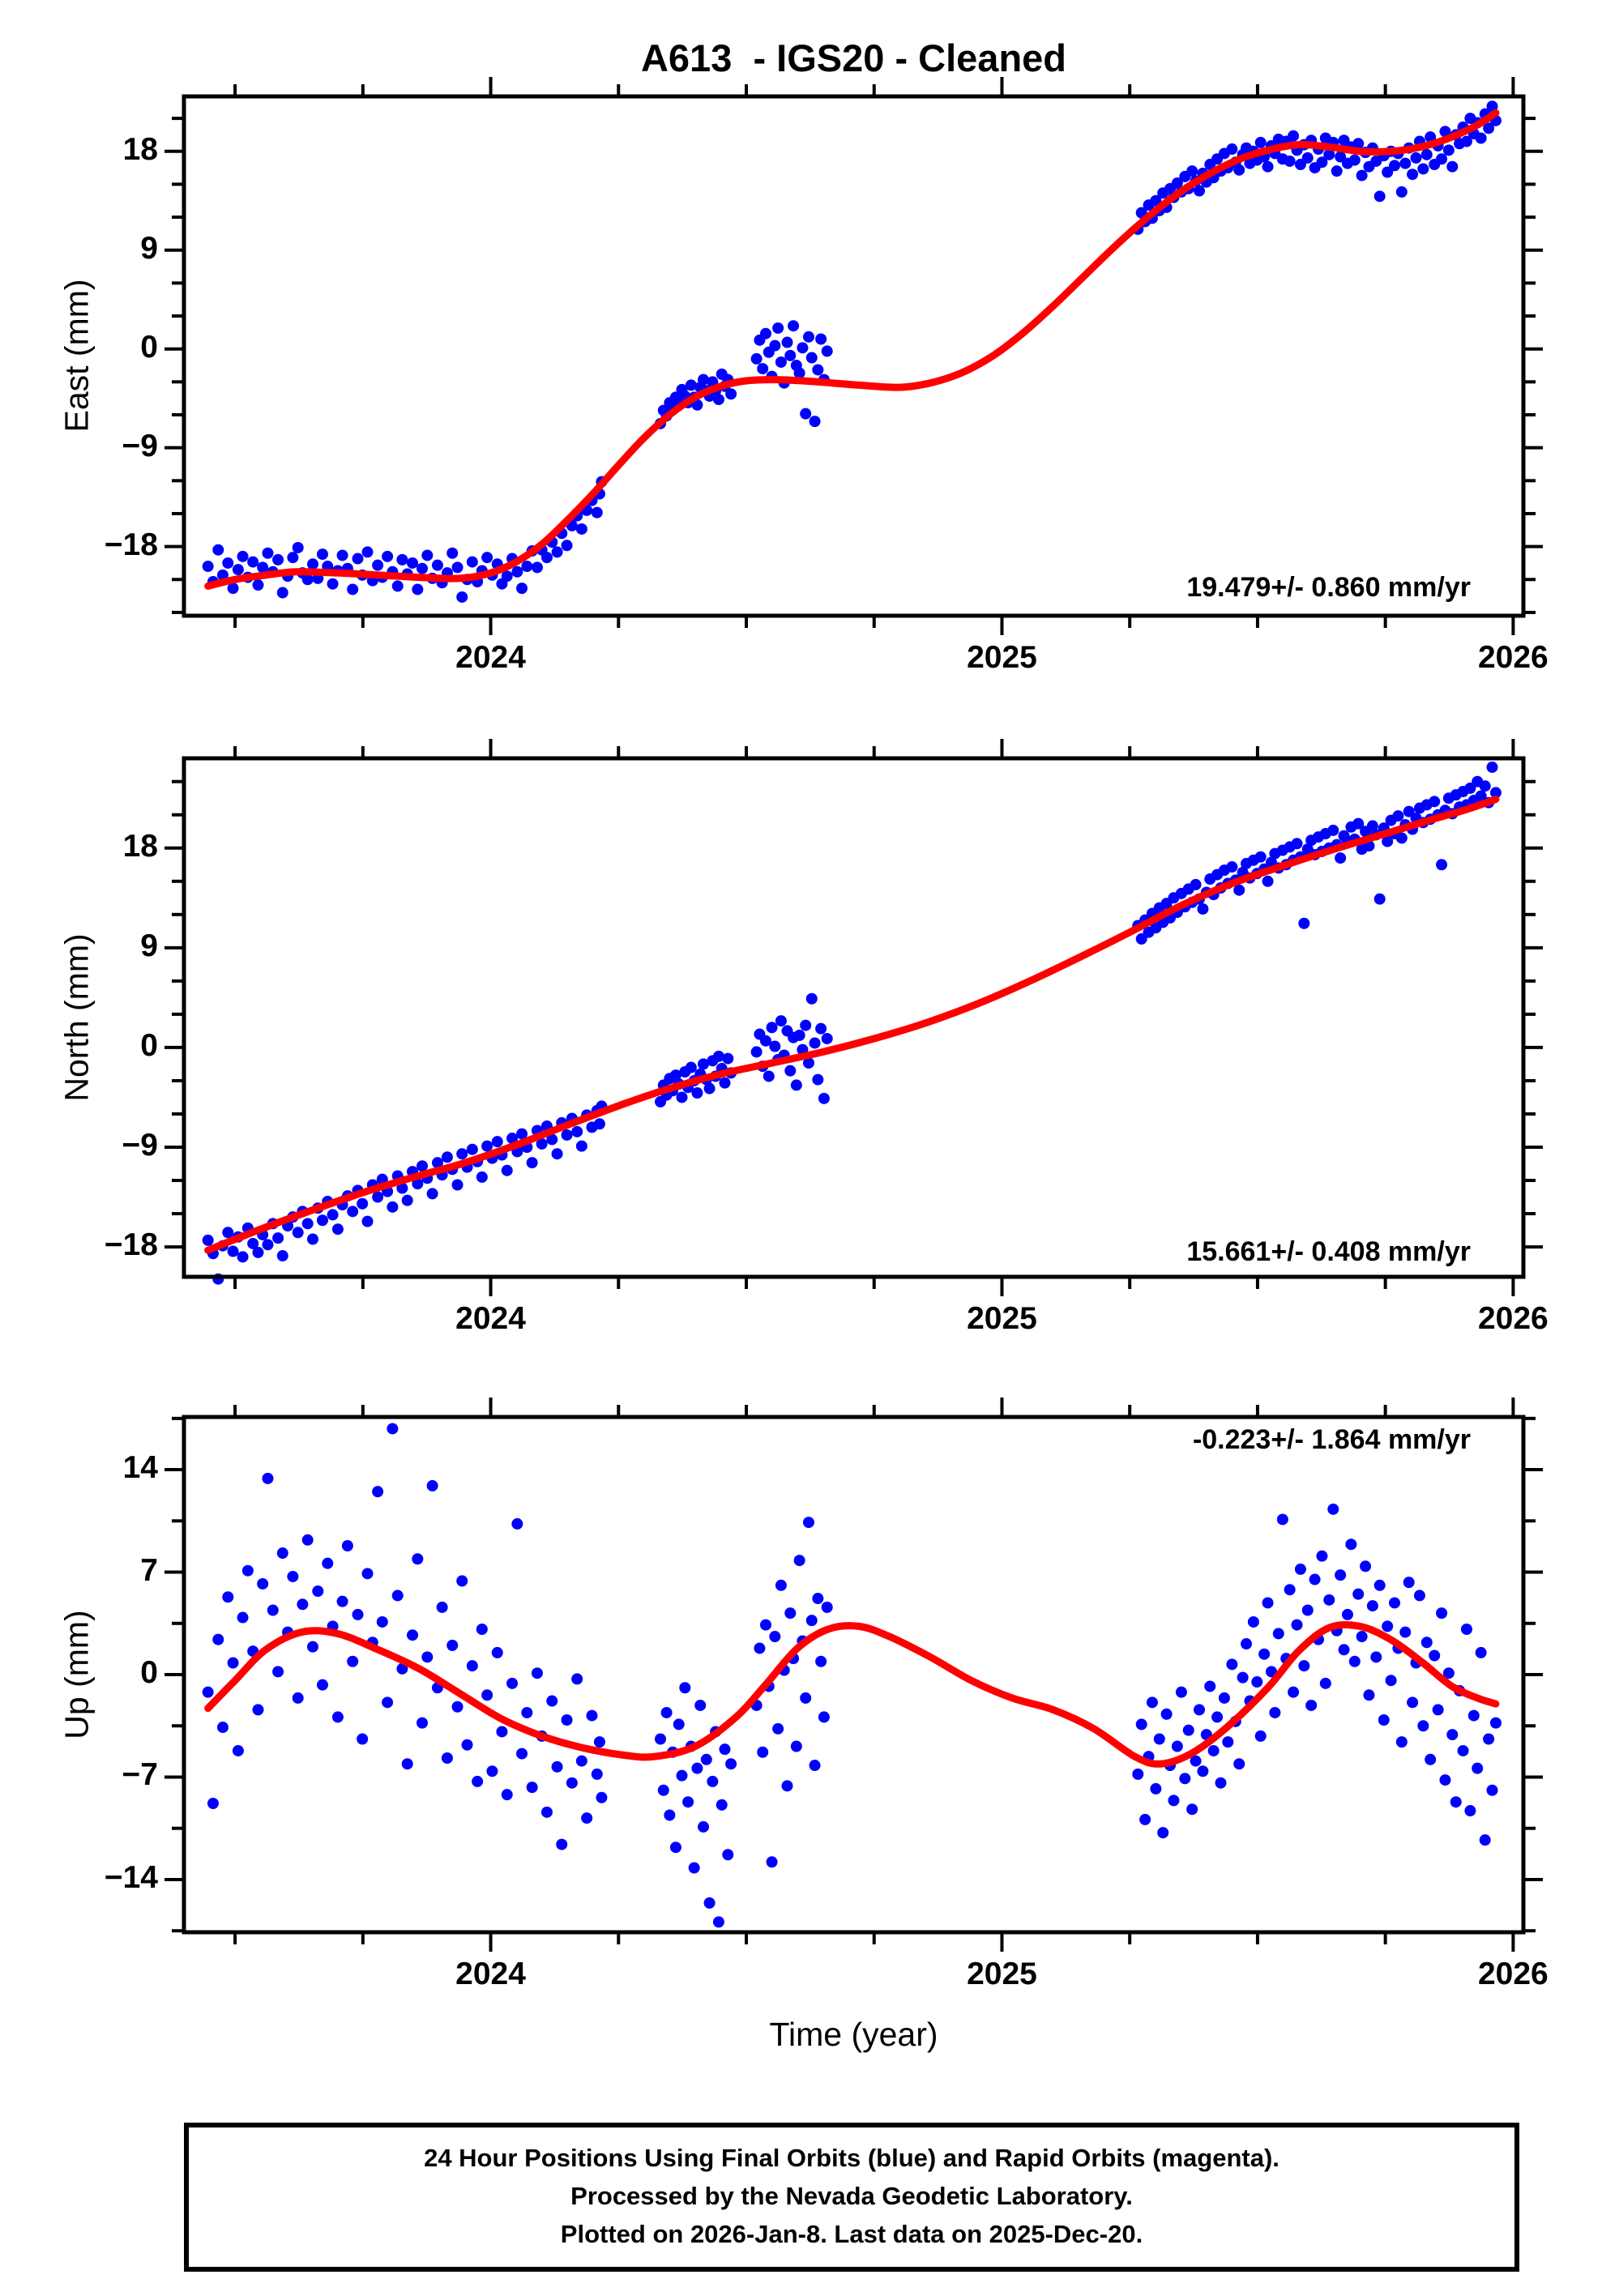  I want to click on up-fit-line, so click(852, 1694).